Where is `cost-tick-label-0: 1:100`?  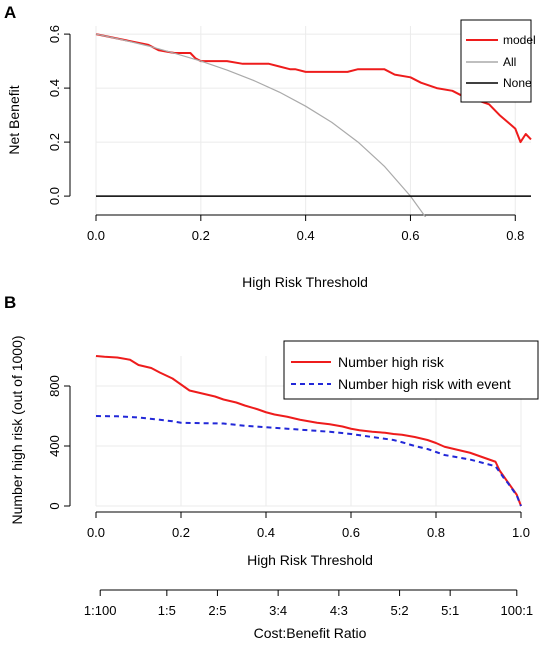
cost-tick-label-0: 1:100 is located at coordinates (100, 610).